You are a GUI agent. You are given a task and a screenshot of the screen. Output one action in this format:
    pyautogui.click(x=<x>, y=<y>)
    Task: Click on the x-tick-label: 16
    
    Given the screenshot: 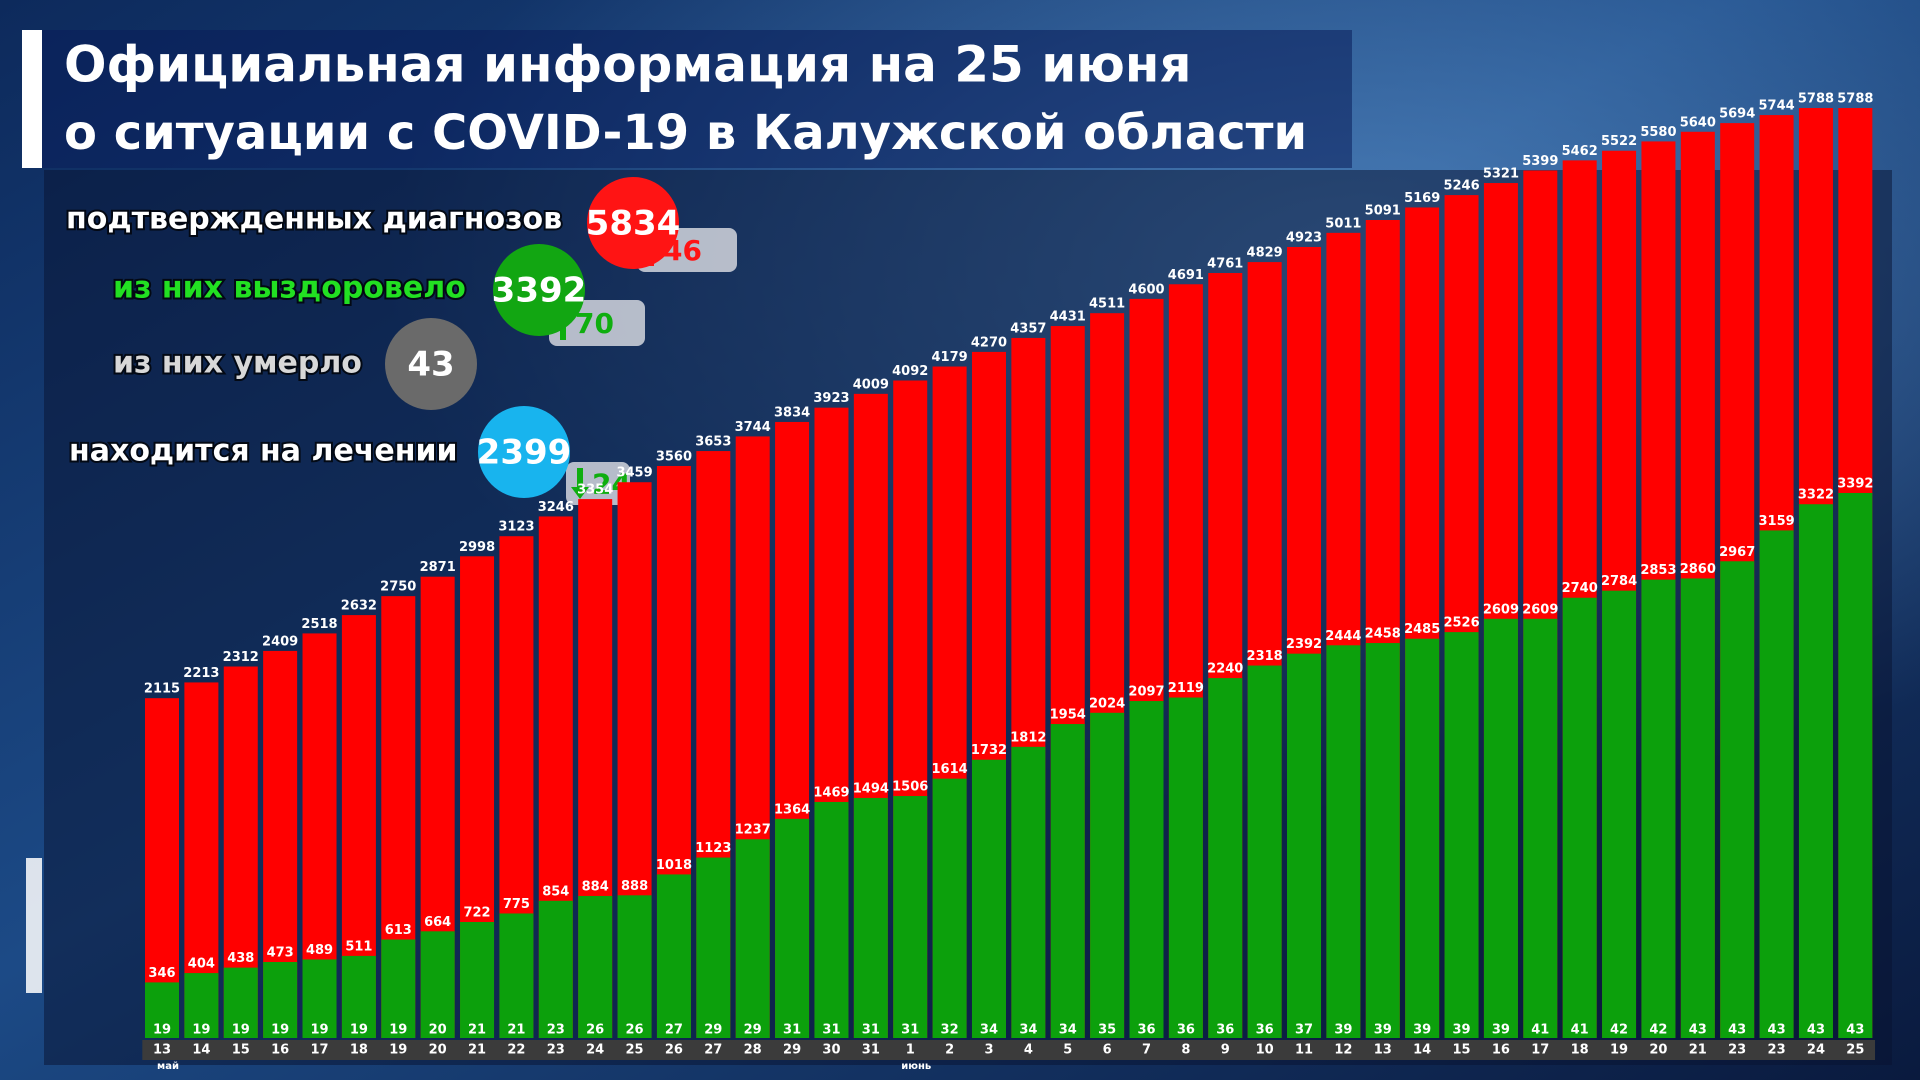 What is the action you would take?
    pyautogui.click(x=1501, y=1050)
    